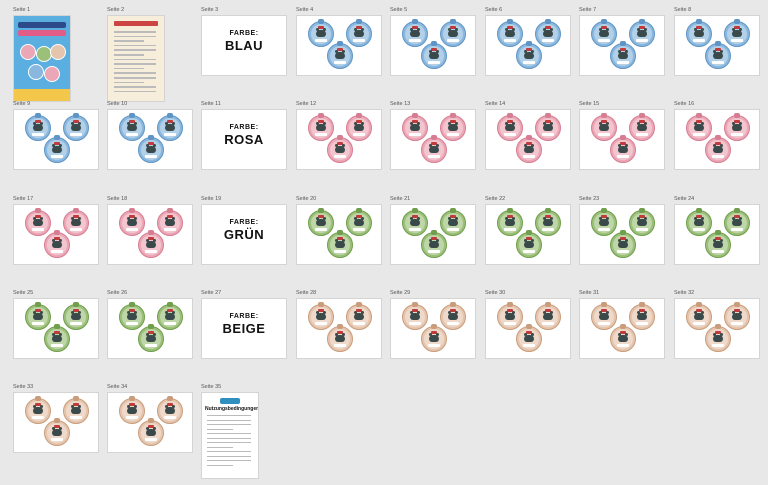 The height and width of the screenshot is (485, 768). What do you see at coordinates (717, 135) in the screenshot?
I see `page-thumbnail: Seite 16` at bounding box center [717, 135].